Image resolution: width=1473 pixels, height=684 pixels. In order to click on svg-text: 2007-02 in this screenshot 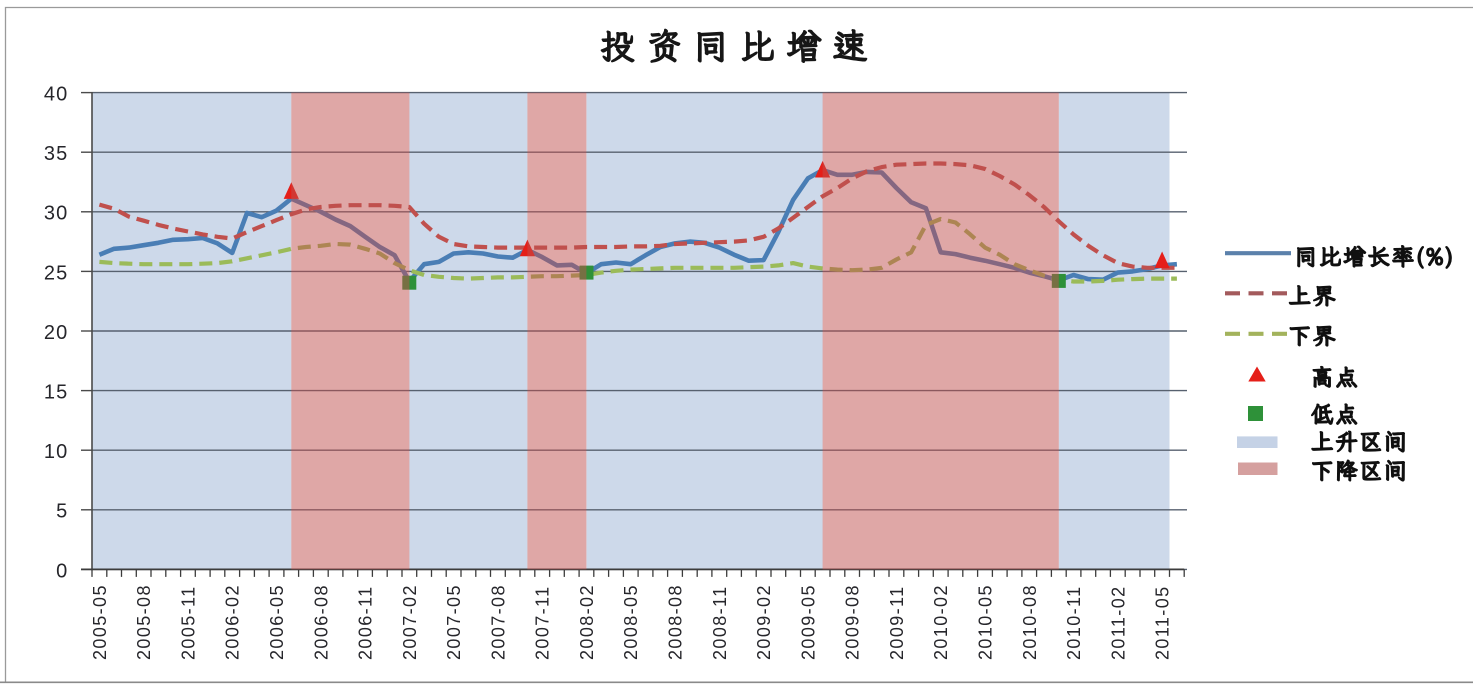, I will do `click(410, 622)`.